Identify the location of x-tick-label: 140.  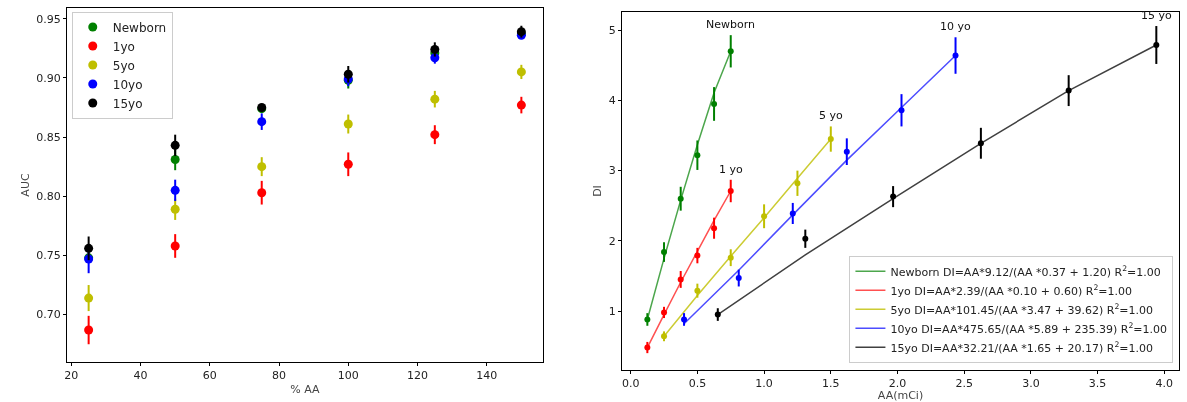
(487, 376).